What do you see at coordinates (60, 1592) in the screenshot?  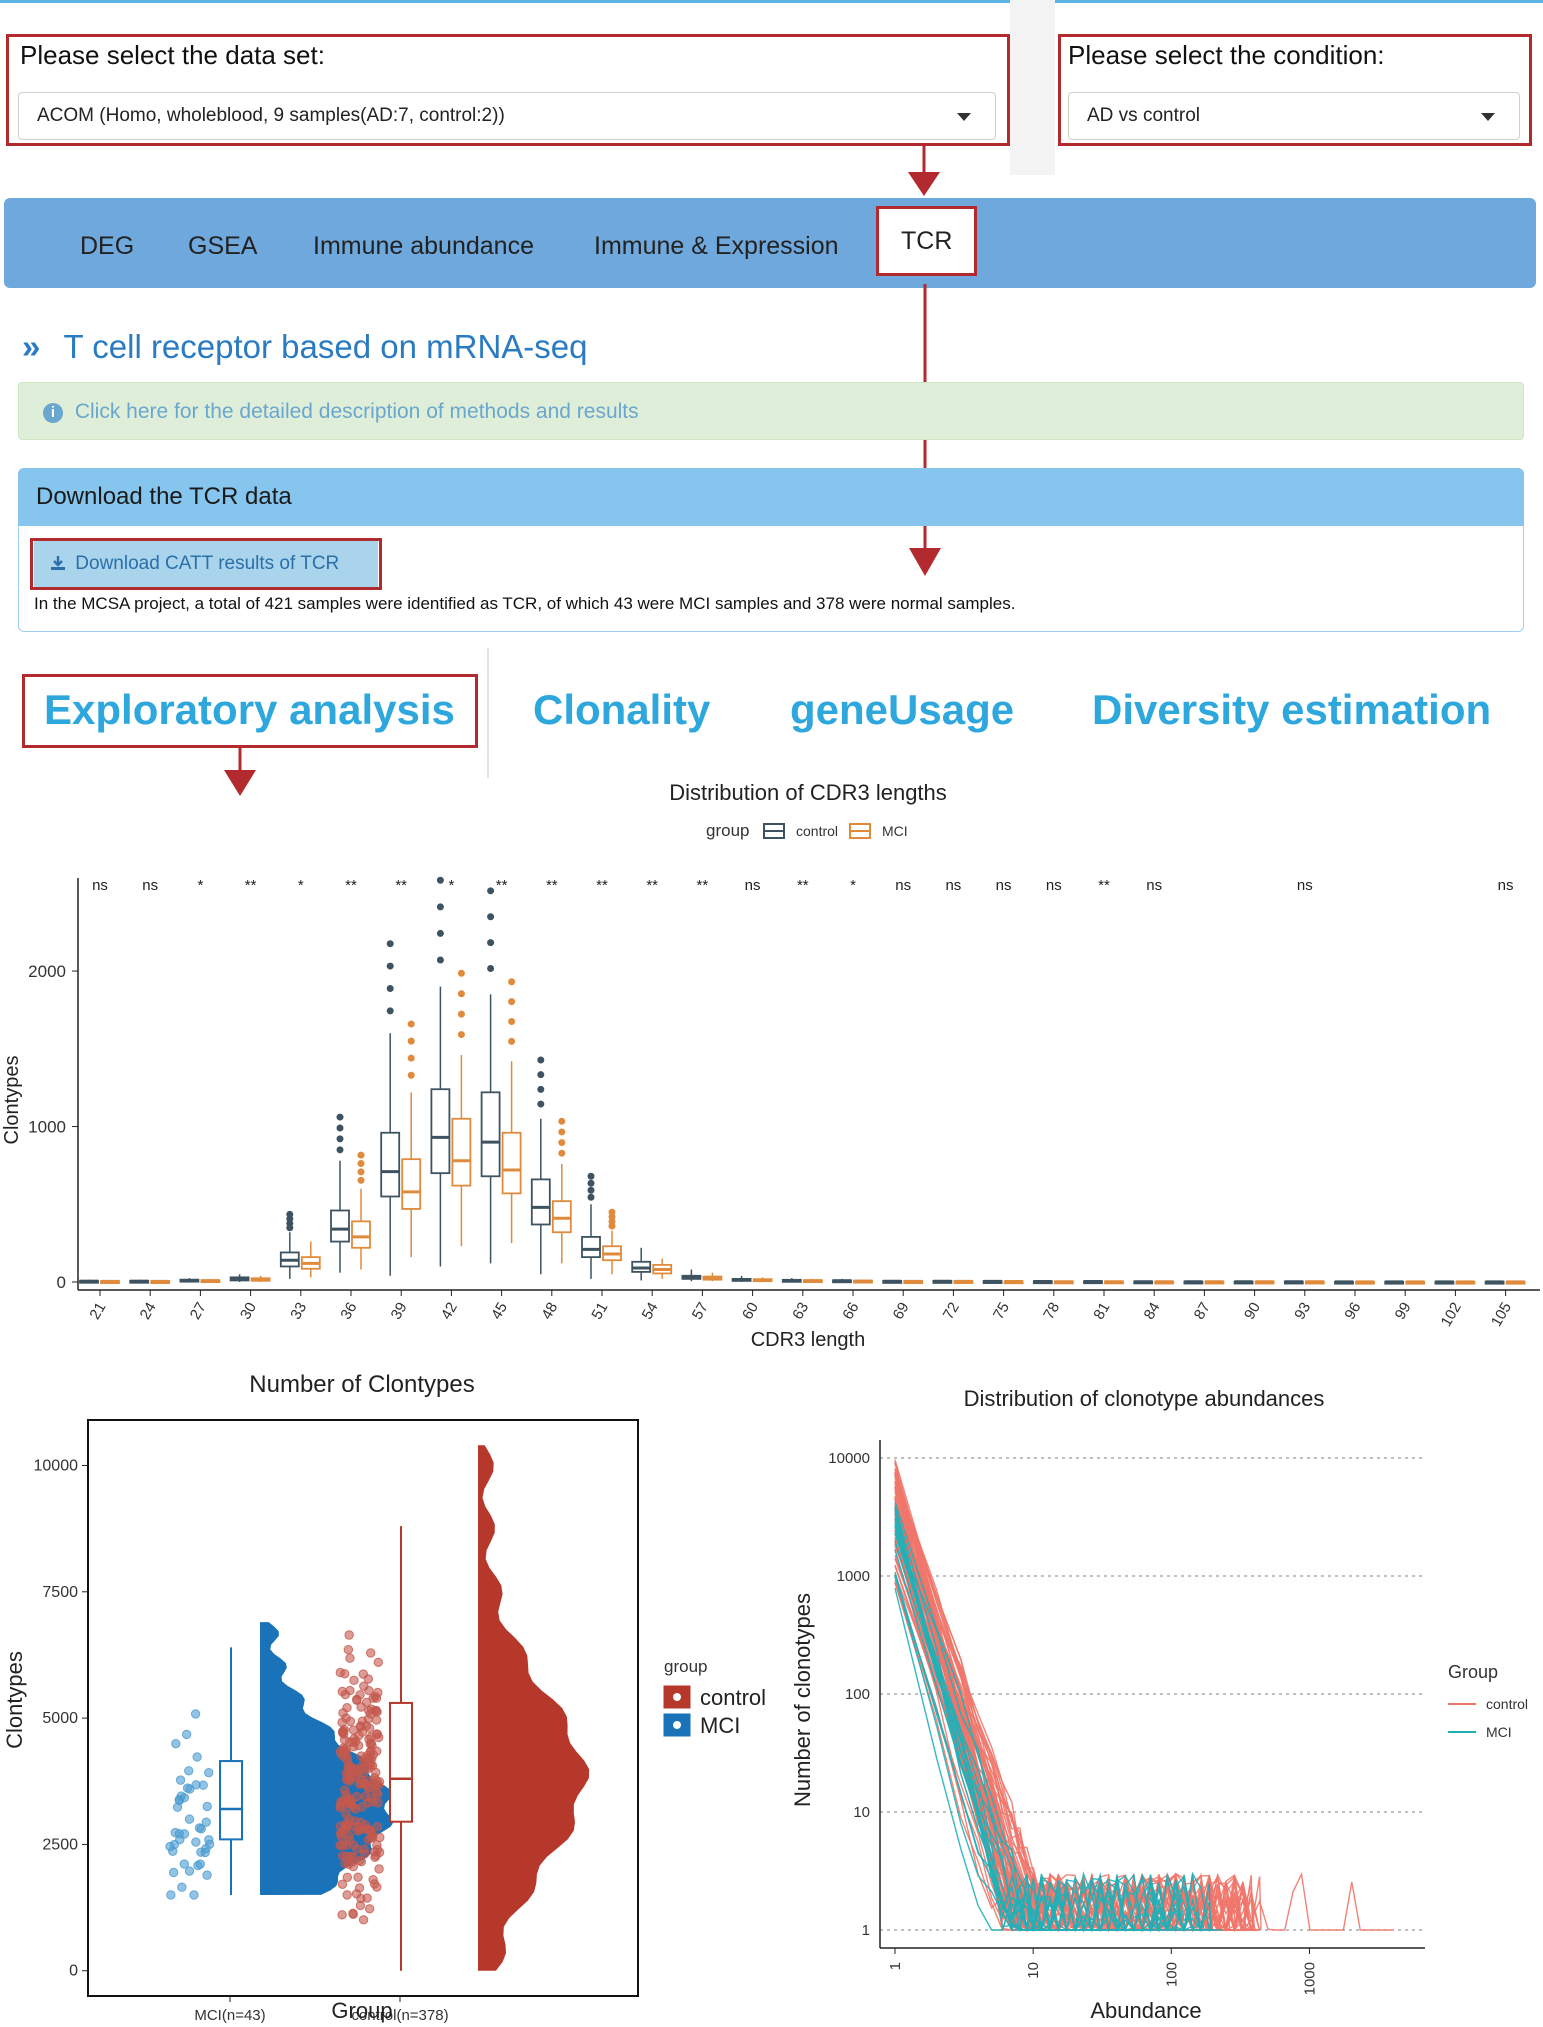 I see `y-tick-label: 7500` at bounding box center [60, 1592].